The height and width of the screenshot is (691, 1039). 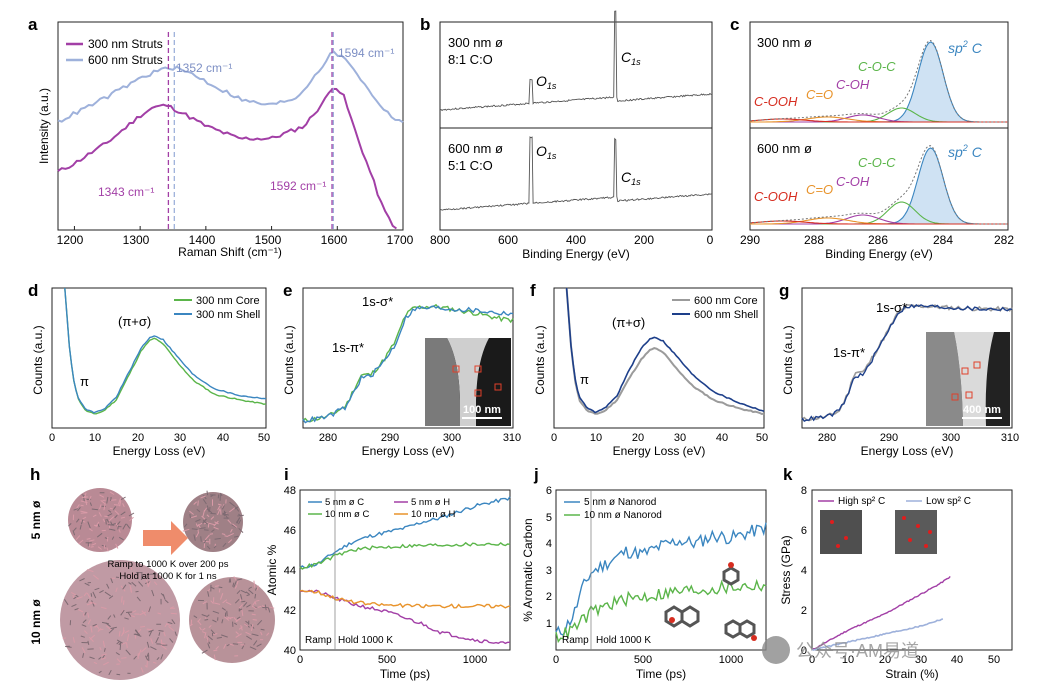 I want to click on xtick: 0, so click(x=300, y=660).